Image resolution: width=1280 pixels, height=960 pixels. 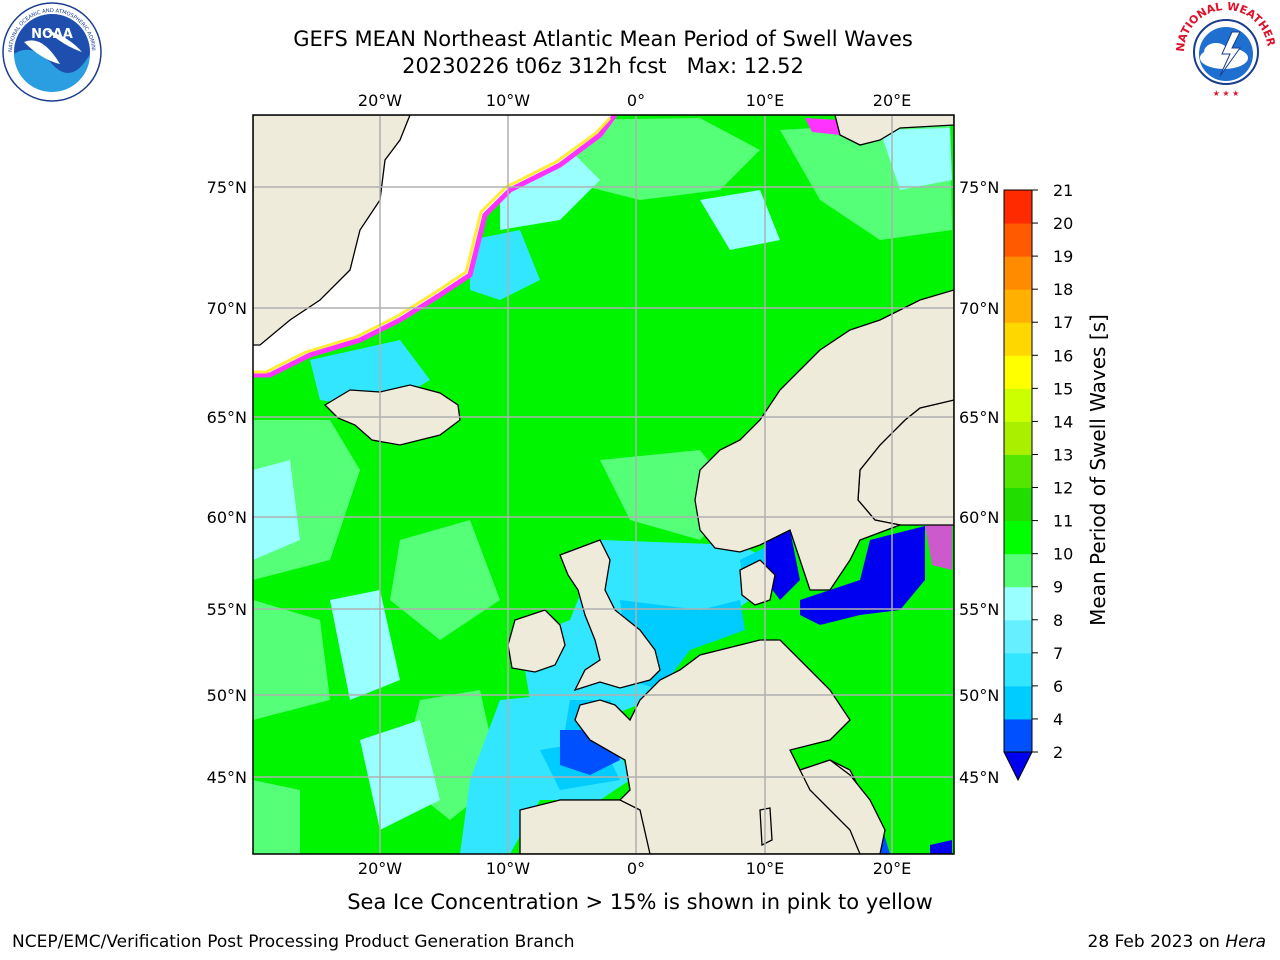 What do you see at coordinates (1063, 289) in the screenshot?
I see `colorbar-tick-label: 18` at bounding box center [1063, 289].